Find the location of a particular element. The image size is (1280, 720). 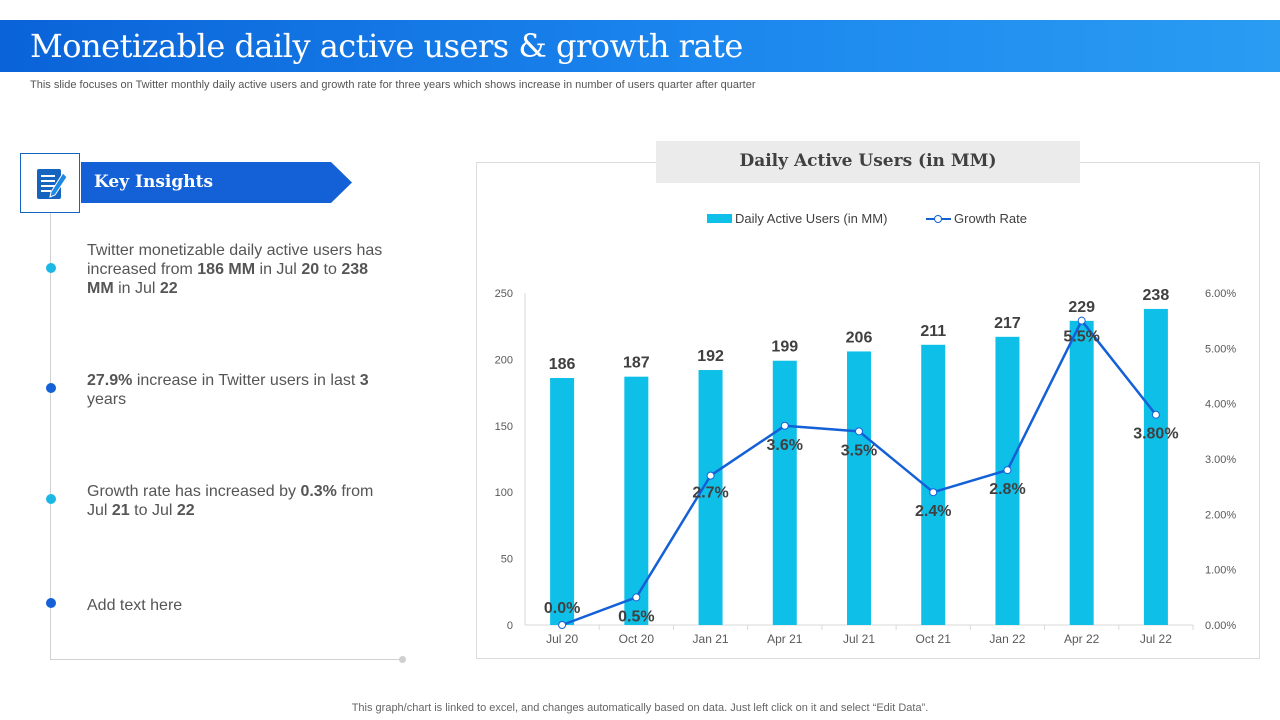

growth-rate-label: 3.80% is located at coordinates (1155, 434).